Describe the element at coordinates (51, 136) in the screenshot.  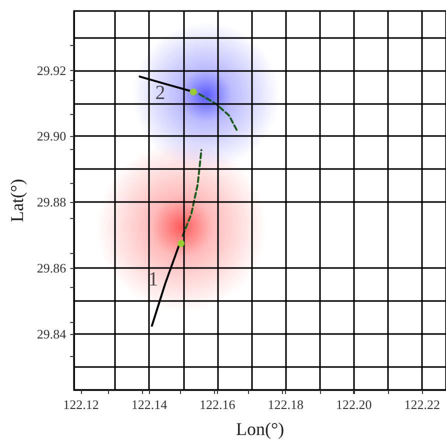
I see `y-tick-label: 29.90` at that location.